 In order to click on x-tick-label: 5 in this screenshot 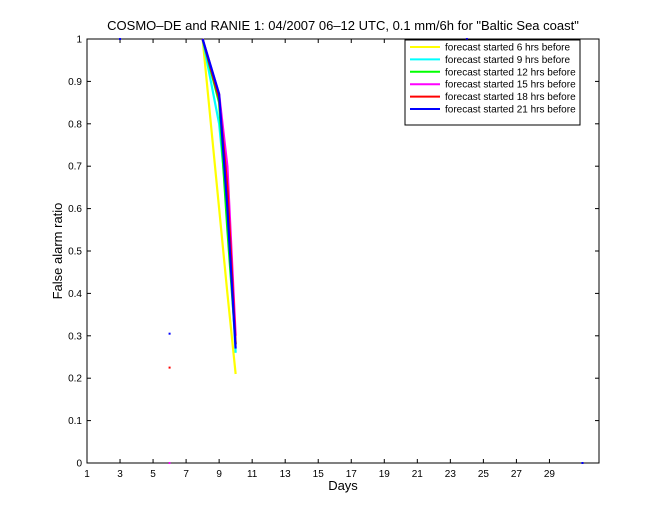, I will do `click(153, 474)`.